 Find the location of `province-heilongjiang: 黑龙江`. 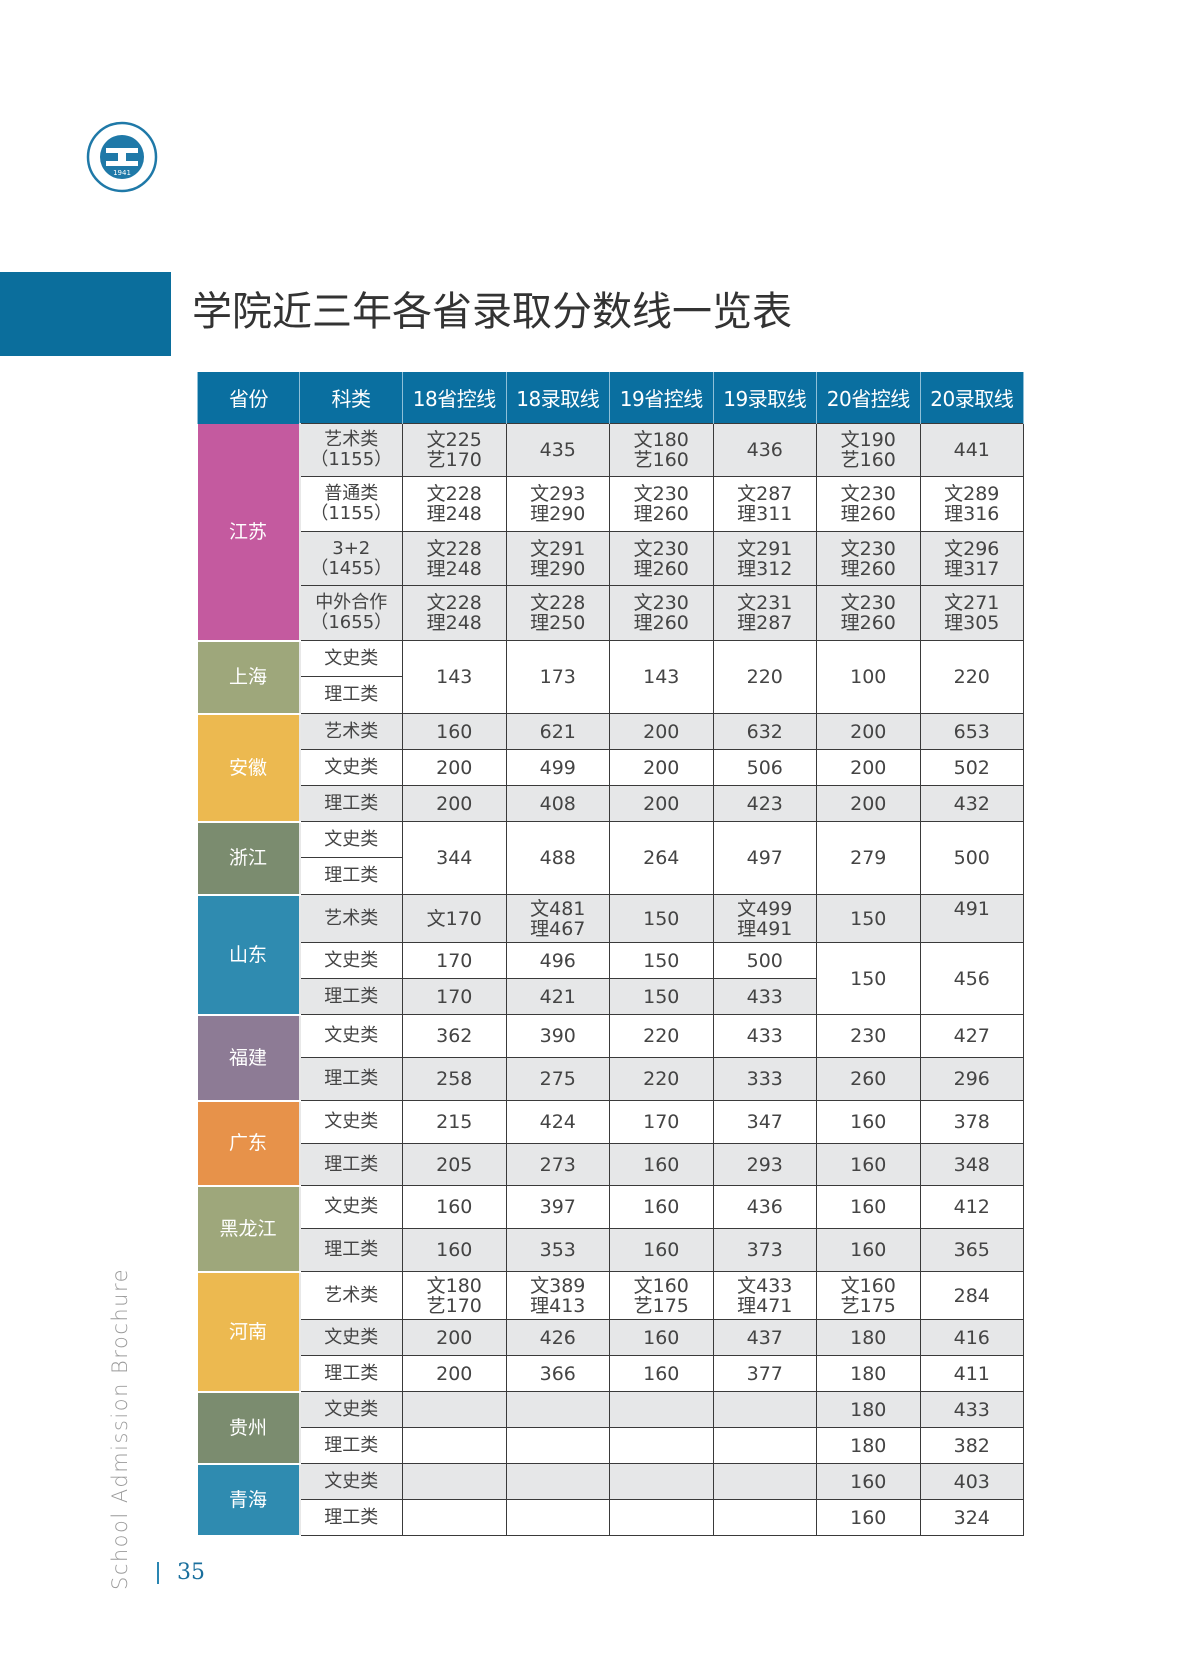

province-heilongjiang: 黑龙江 is located at coordinates (249, 1229).